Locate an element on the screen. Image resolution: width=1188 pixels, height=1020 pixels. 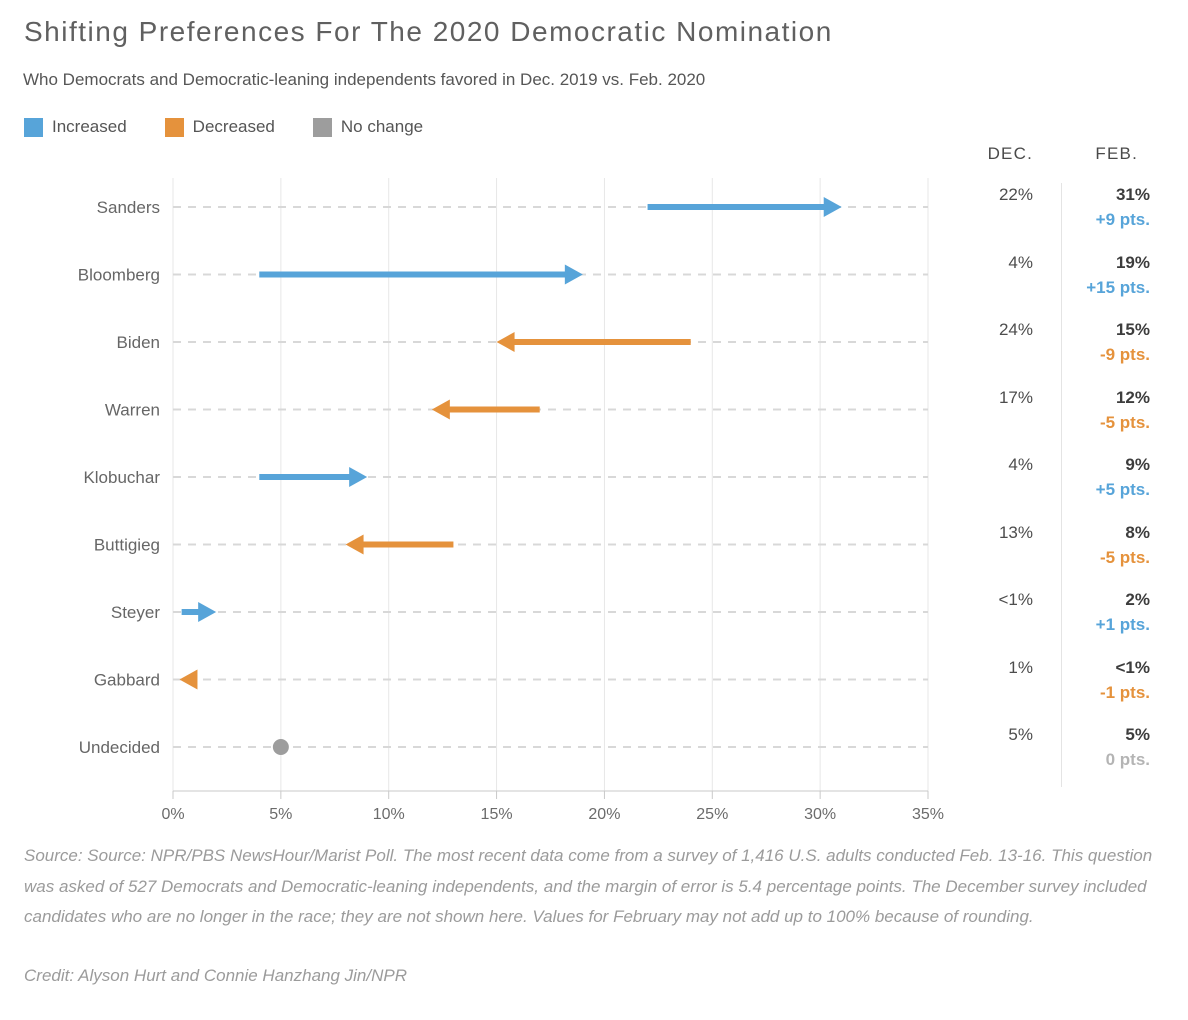
dec-value: 13% is located at coordinates (1015, 532).